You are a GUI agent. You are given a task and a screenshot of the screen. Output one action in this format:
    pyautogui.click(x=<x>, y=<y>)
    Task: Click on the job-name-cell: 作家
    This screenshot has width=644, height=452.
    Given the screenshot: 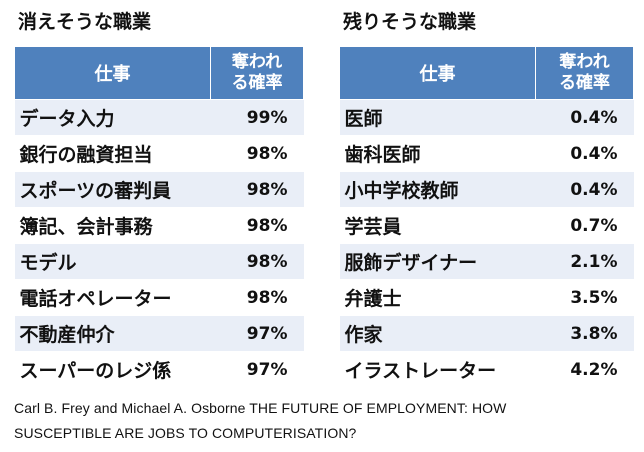 What is the action you would take?
    pyautogui.click(x=437, y=333)
    